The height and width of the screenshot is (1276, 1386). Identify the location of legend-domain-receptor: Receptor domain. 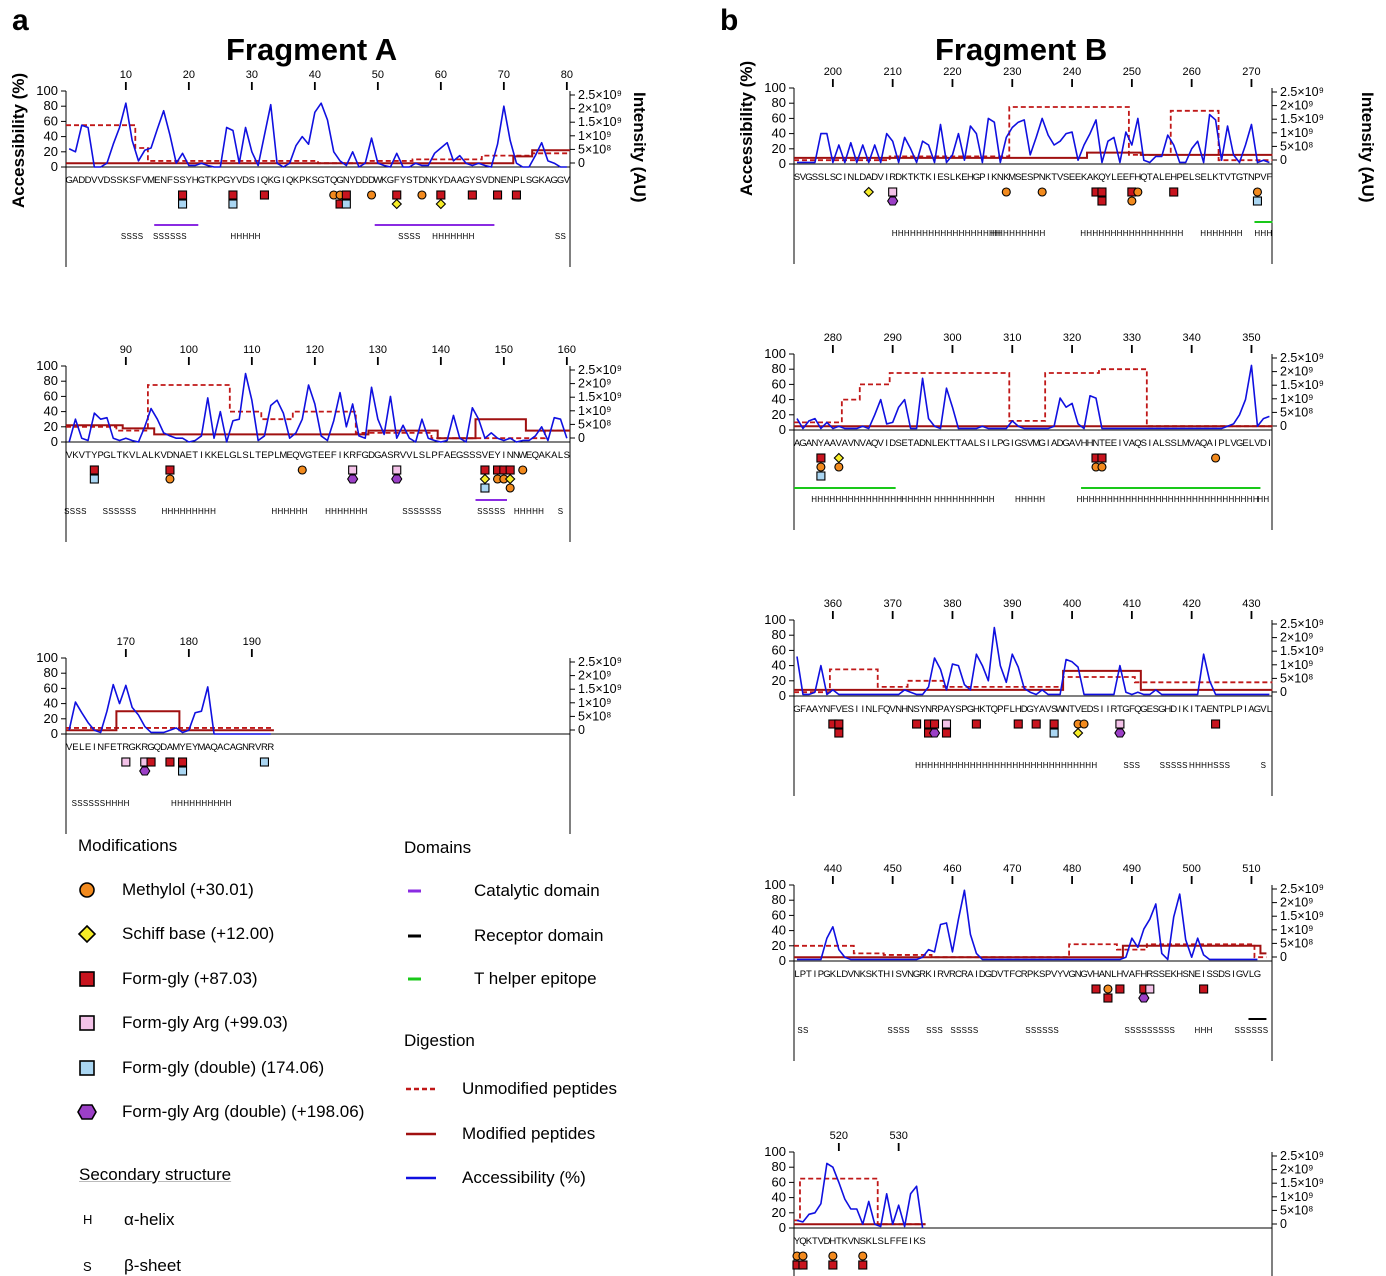
(503, 936).